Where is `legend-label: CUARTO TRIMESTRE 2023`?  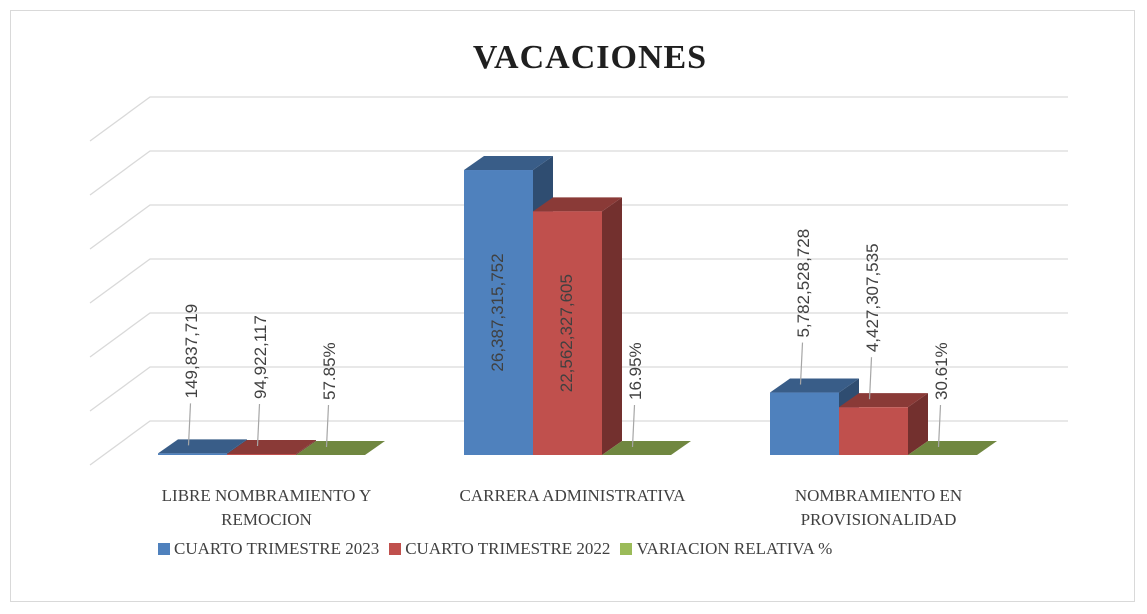 legend-label: CUARTO TRIMESTRE 2023 is located at coordinates (277, 548).